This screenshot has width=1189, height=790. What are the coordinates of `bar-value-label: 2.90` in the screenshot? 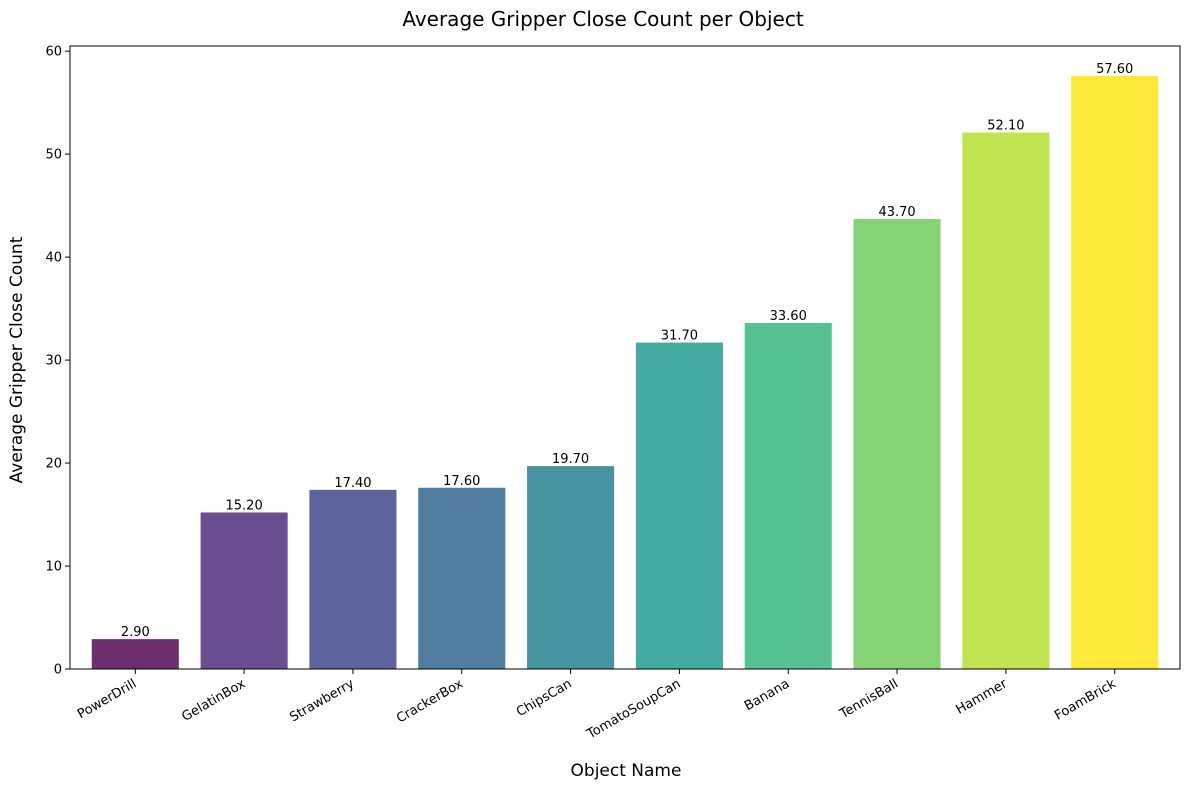 It's located at (135, 632).